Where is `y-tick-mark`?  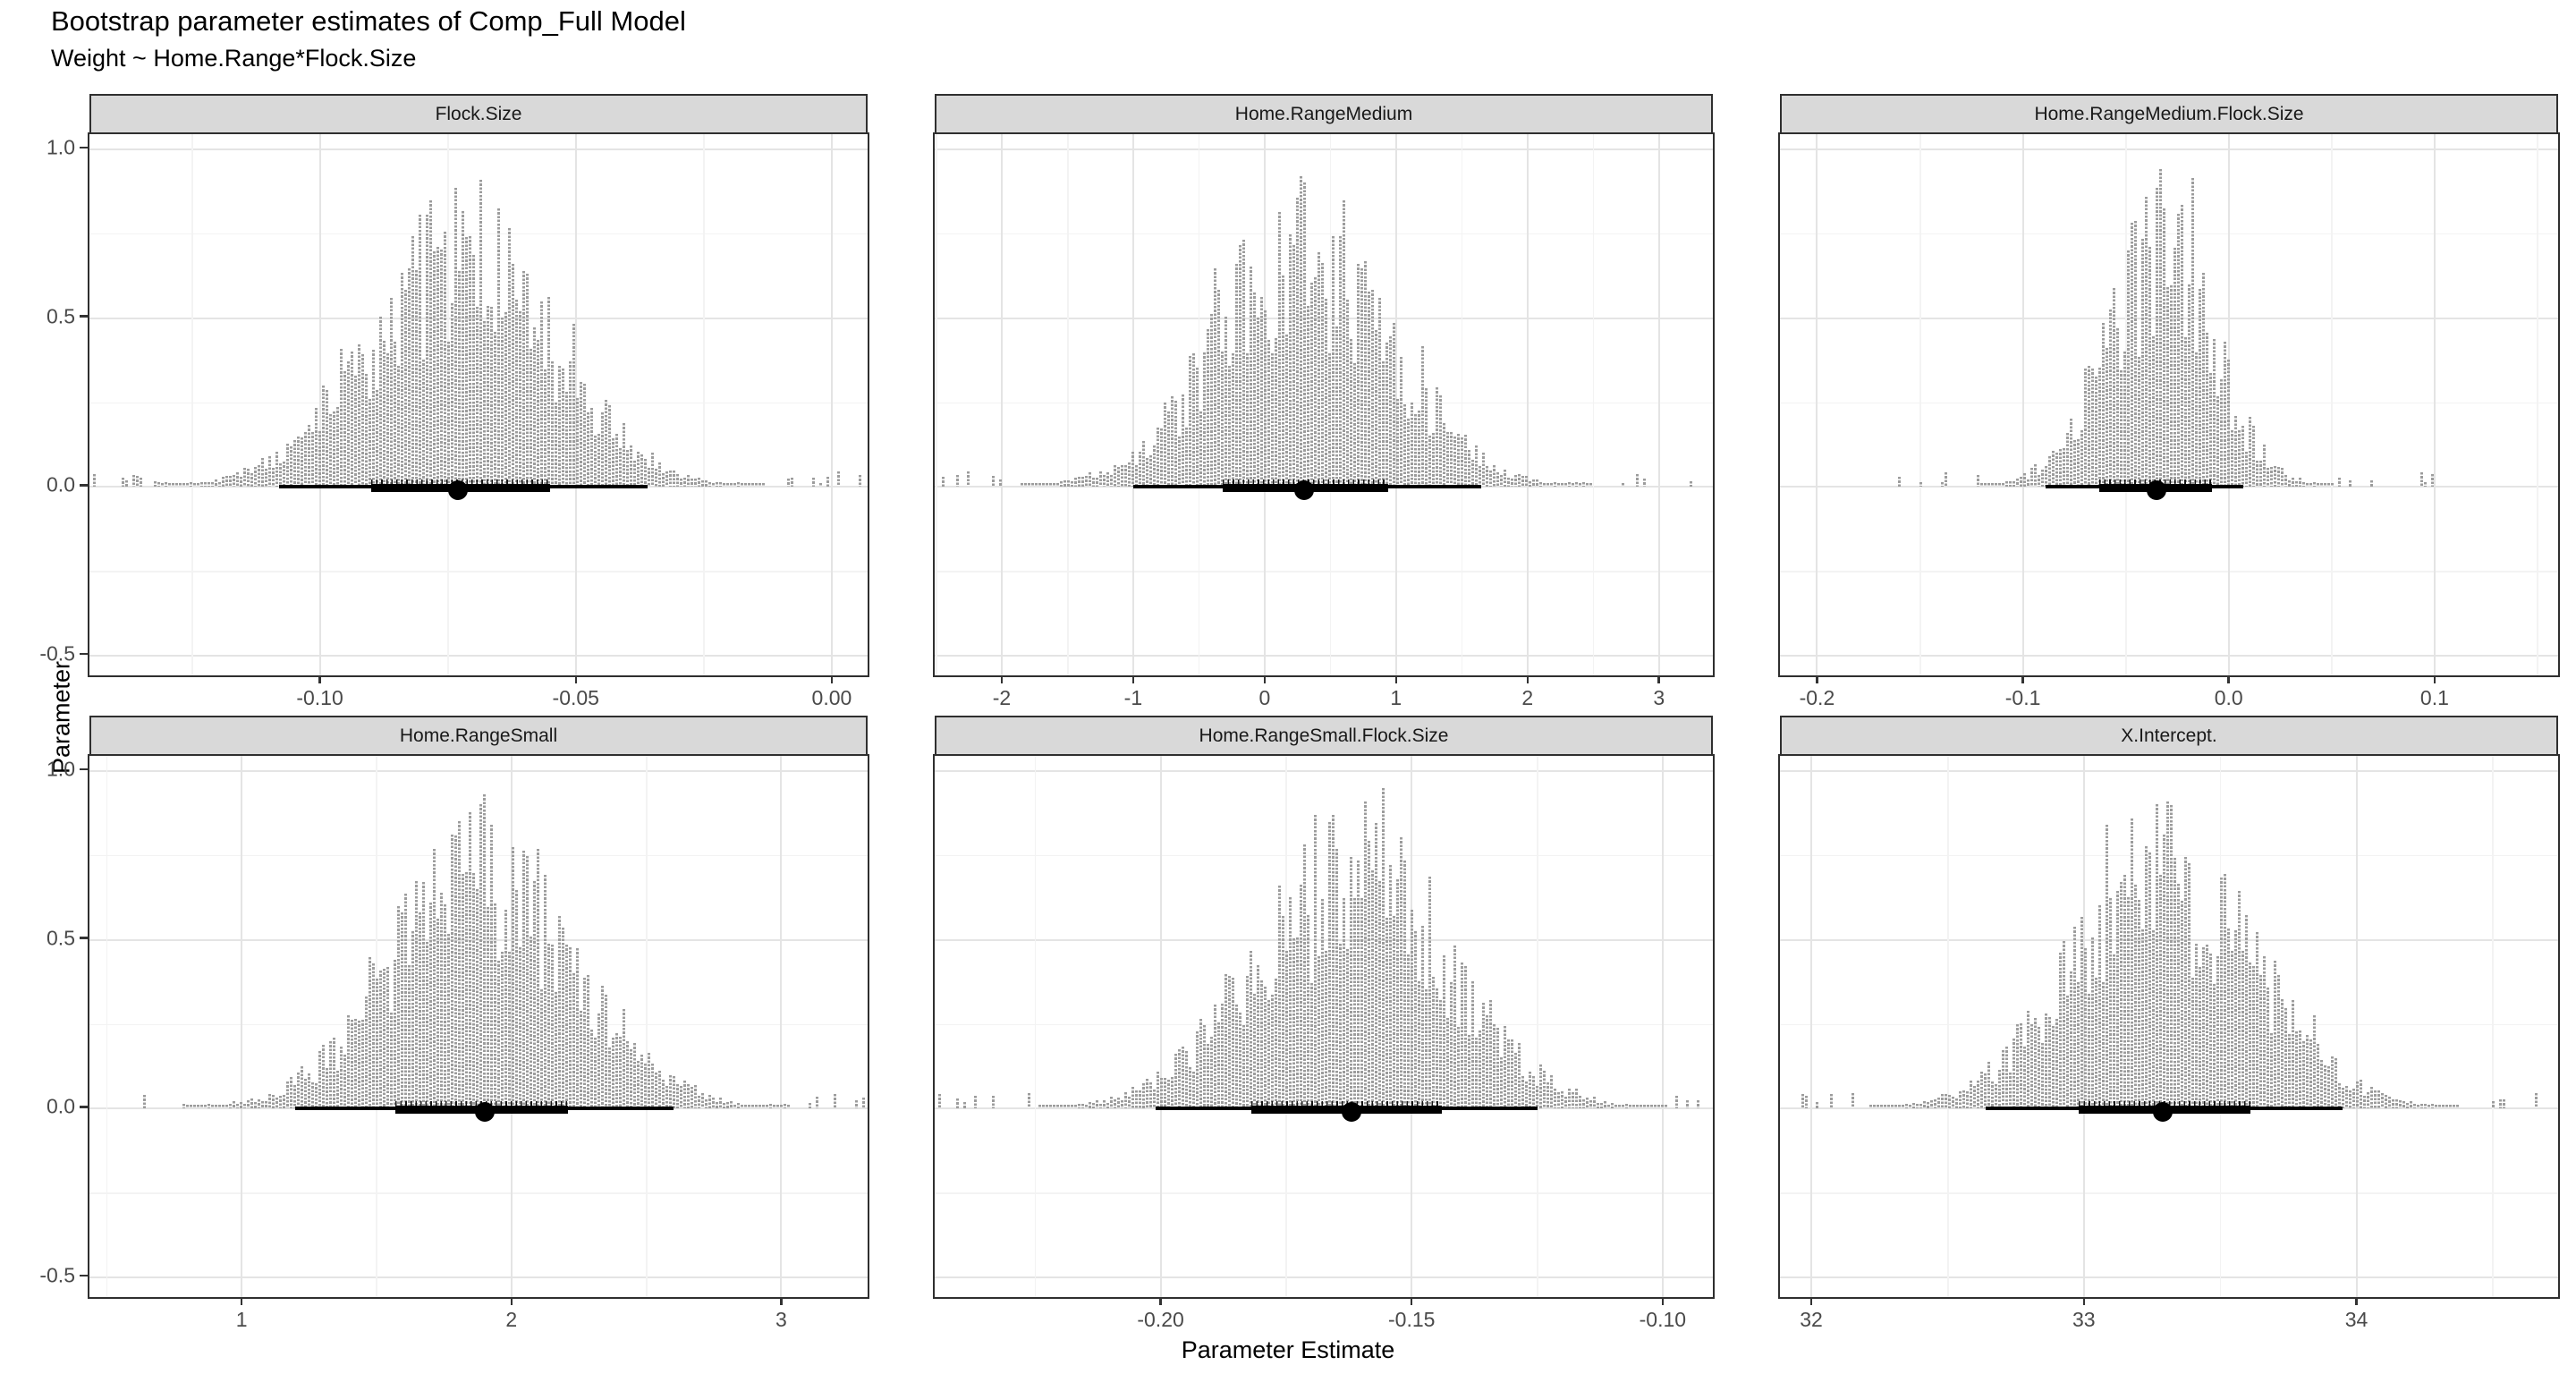 y-tick-mark is located at coordinates (84, 938).